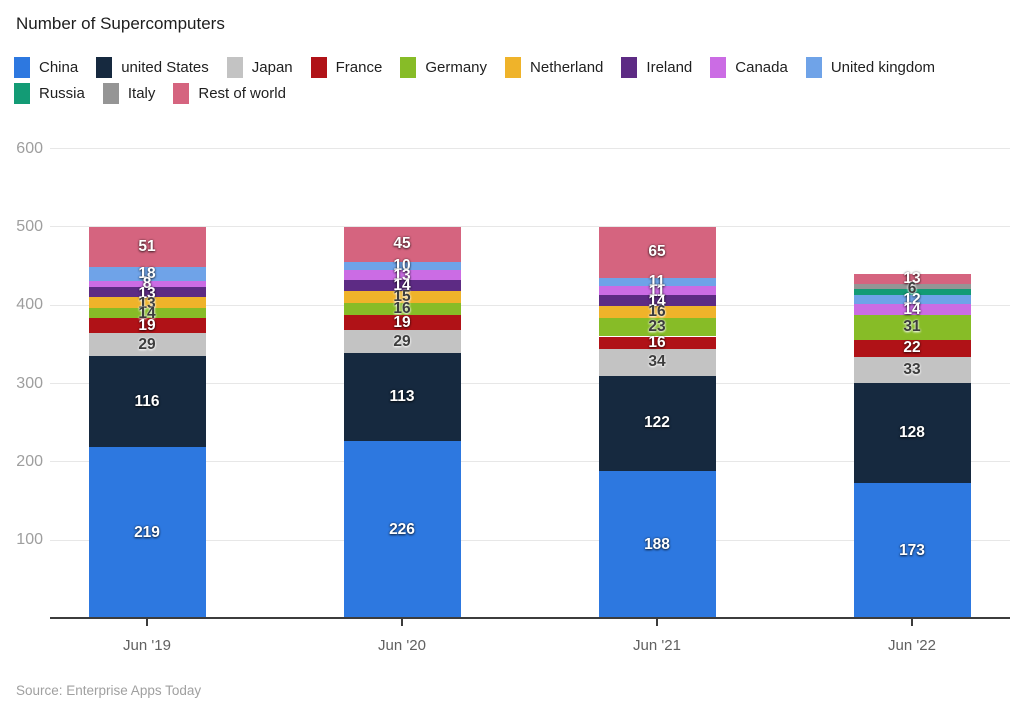 The height and width of the screenshot is (715, 1024). I want to click on legend-label: Ireland, so click(669, 67).